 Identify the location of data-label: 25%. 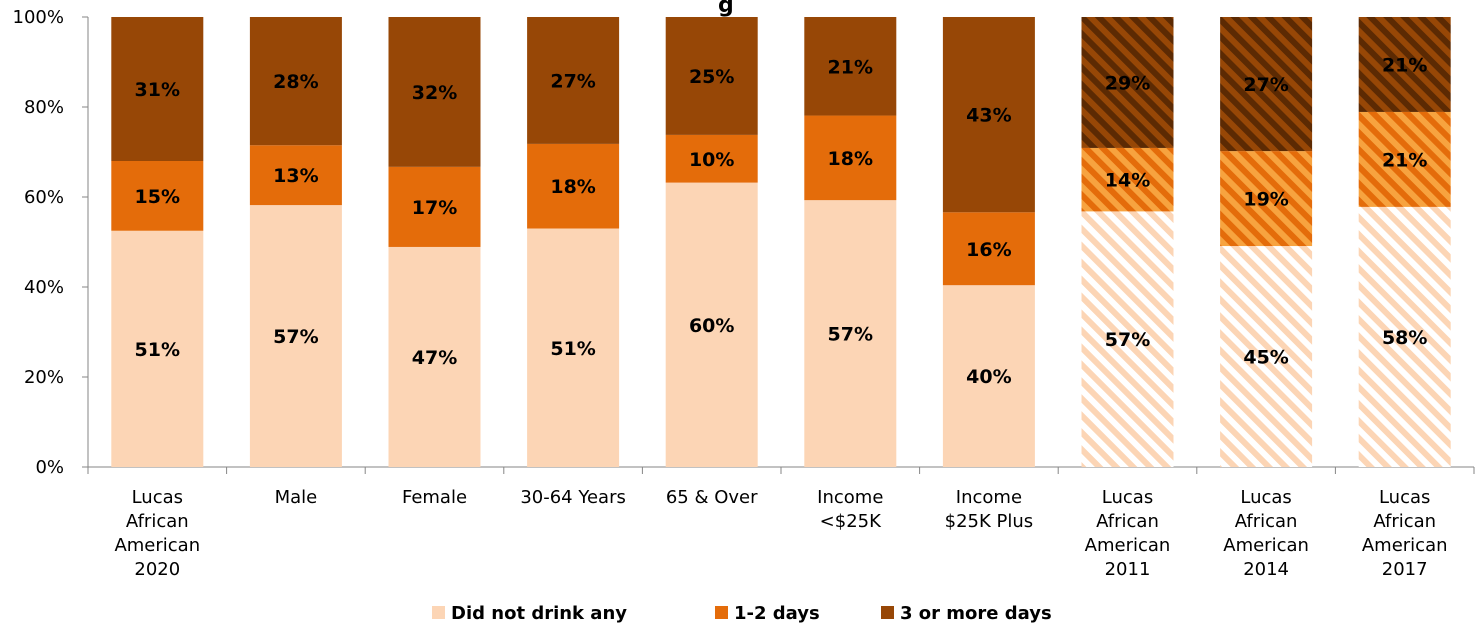
(711, 77).